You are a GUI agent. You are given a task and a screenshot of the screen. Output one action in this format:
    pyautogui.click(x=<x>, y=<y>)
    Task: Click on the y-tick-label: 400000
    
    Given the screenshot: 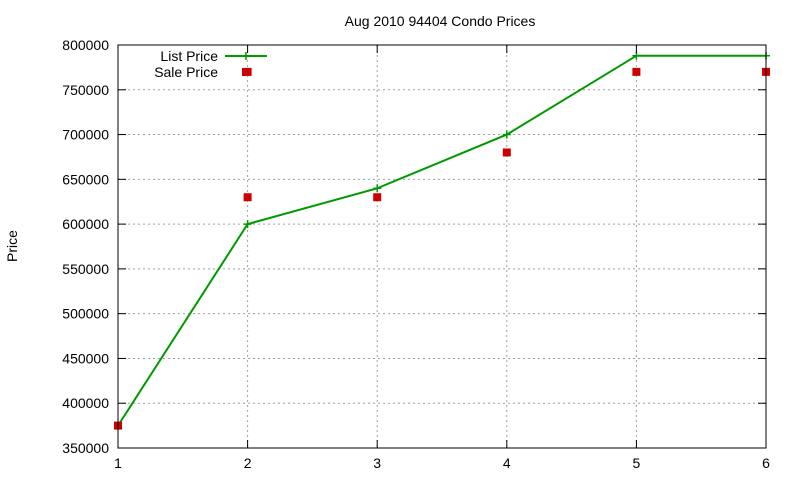 What is the action you would take?
    pyautogui.click(x=85, y=403)
    